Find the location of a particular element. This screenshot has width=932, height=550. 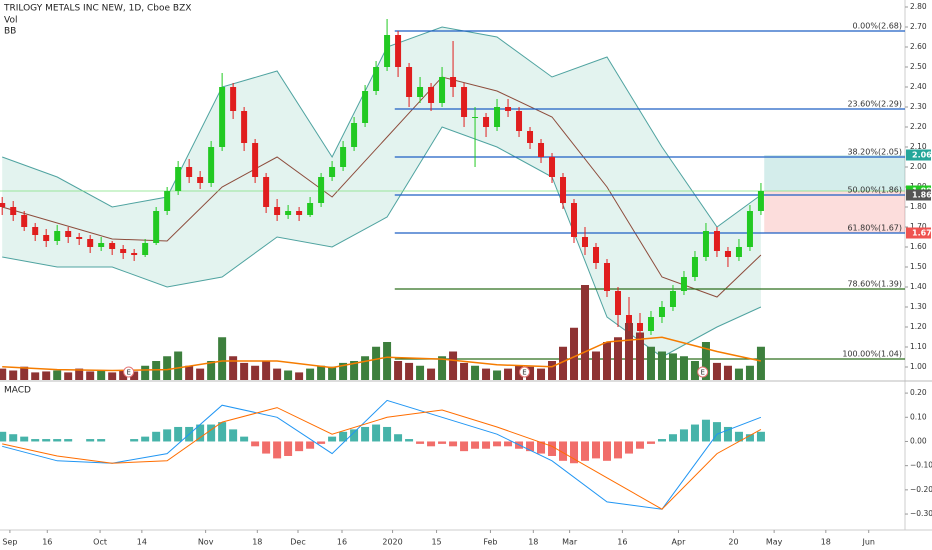

earnings-label: E is located at coordinates (128, 373).